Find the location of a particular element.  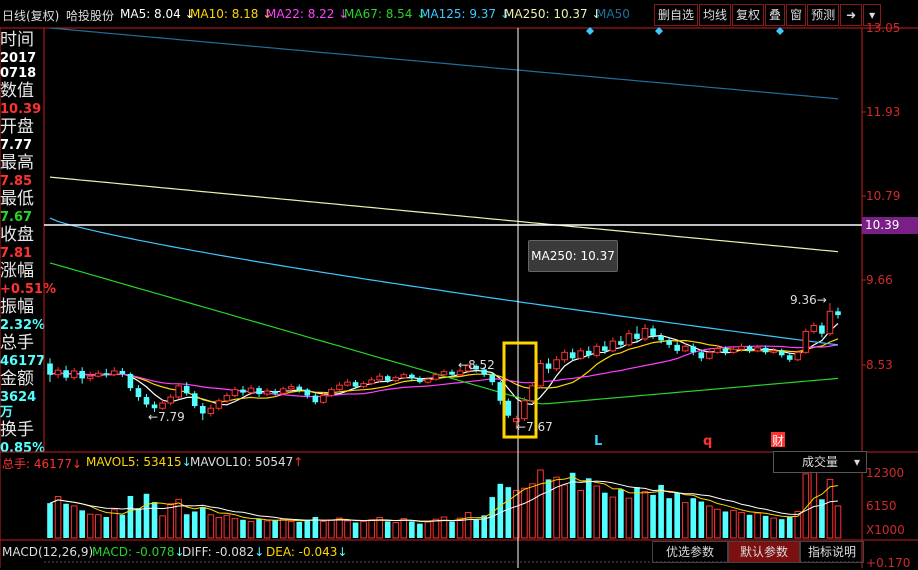

indicator-select: 成交量 ▾ is located at coordinates (820, 462).